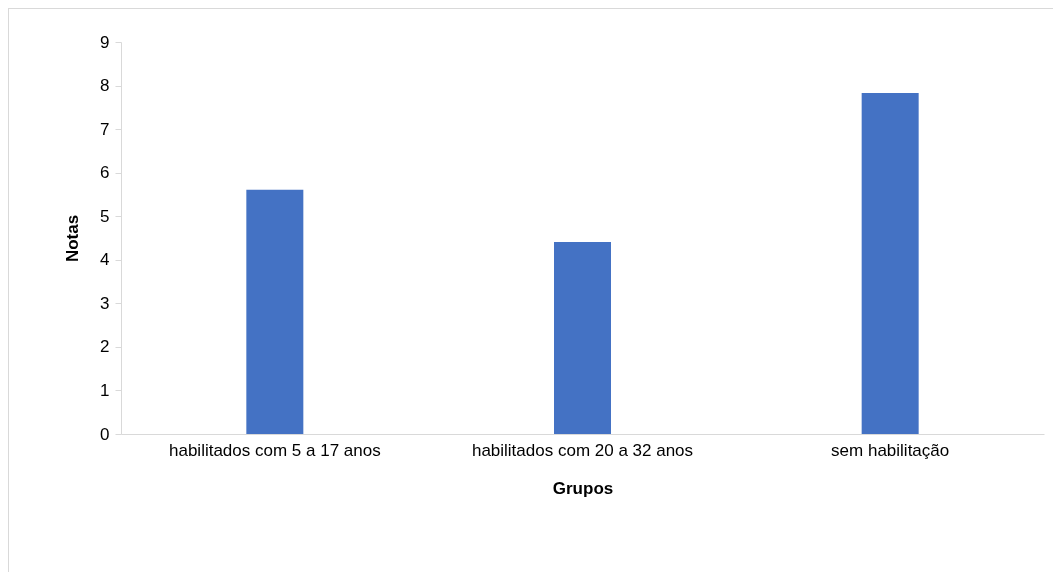 The height and width of the screenshot is (582, 1063). What do you see at coordinates (105, 303) in the screenshot?
I see `y-tick-label: 3` at bounding box center [105, 303].